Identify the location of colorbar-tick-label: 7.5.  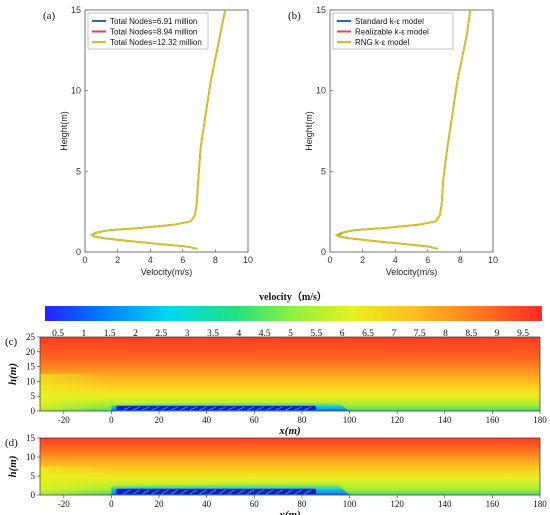
(420, 334).